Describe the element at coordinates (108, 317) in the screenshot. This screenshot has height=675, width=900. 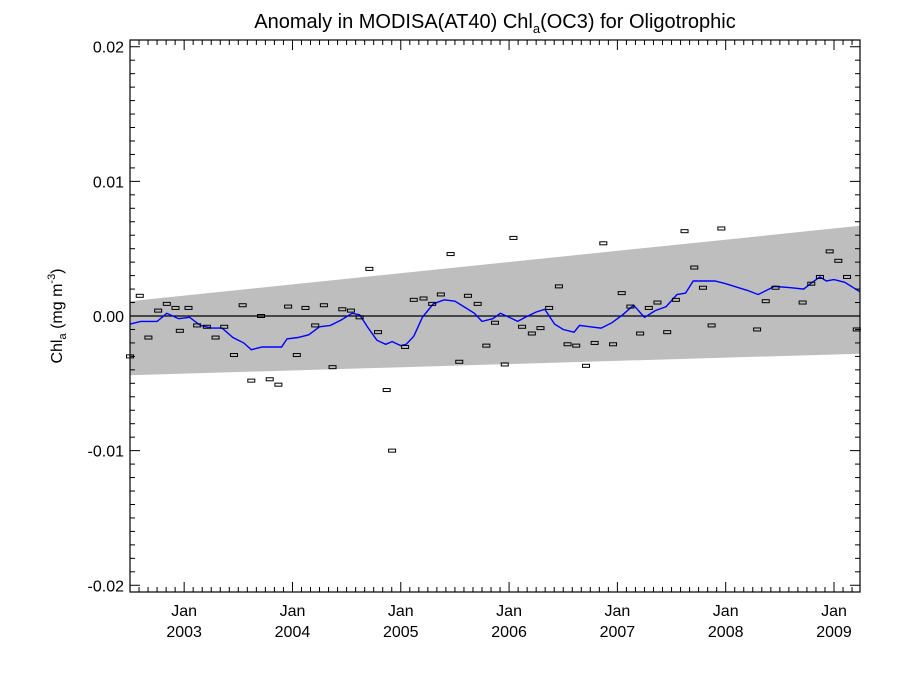
I see `y-tick-label: 0.00` at that location.